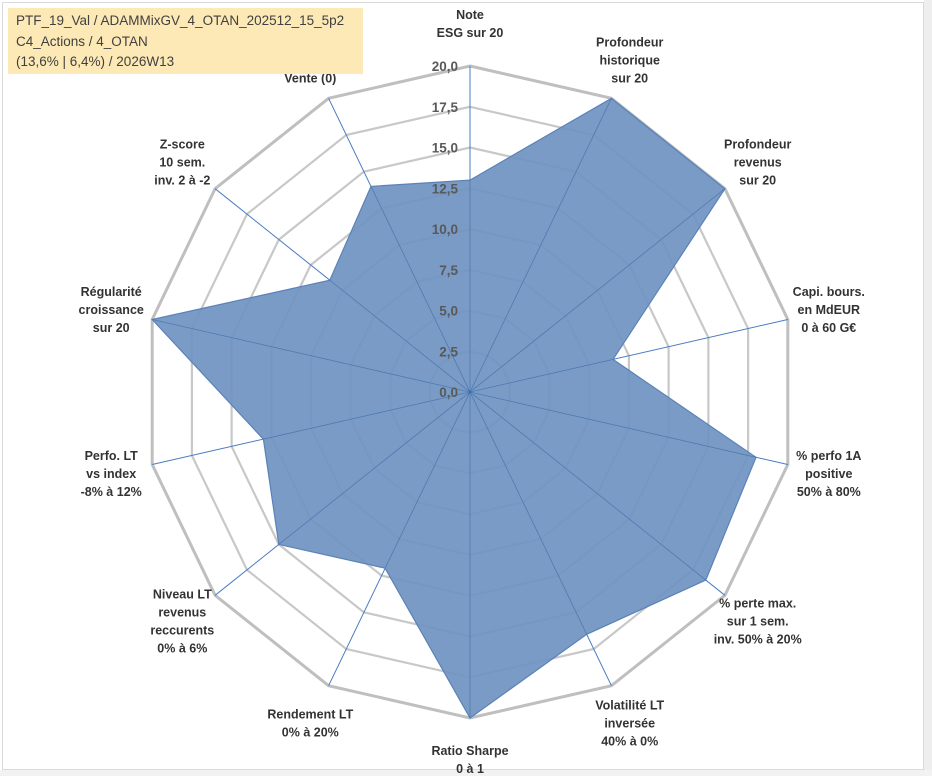 Image resolution: width=932 pixels, height=776 pixels. Describe the element at coordinates (448, 392) in the screenshot. I see `tick-label: 0,0` at that location.